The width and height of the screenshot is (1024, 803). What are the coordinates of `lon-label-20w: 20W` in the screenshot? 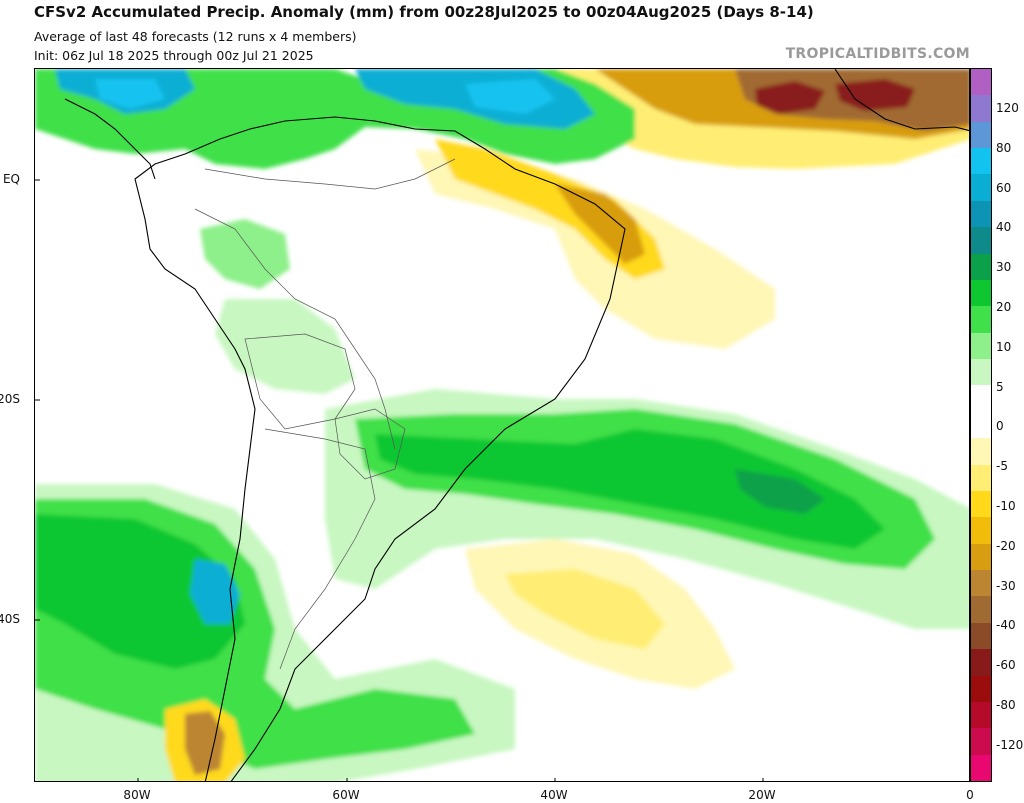 It's located at (762, 795).